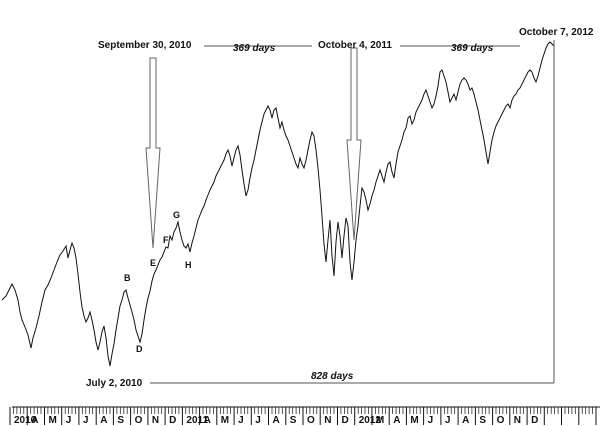 The height and width of the screenshot is (426, 600). What do you see at coordinates (370, 420) in the screenshot?
I see `x-tick-label: 2012` at bounding box center [370, 420].